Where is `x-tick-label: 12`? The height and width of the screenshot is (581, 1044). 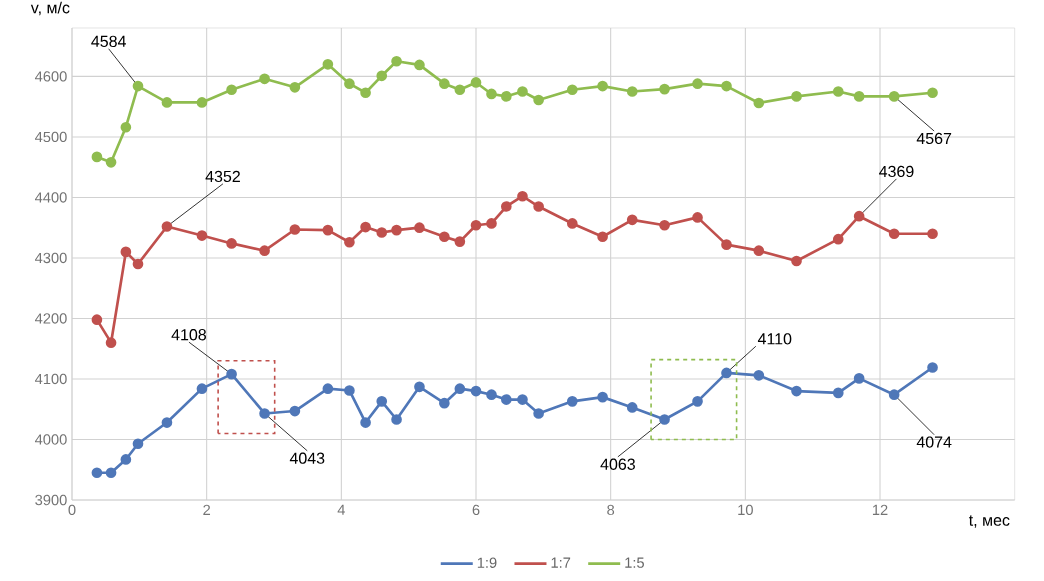
x-tick-label: 12 is located at coordinates (880, 509).